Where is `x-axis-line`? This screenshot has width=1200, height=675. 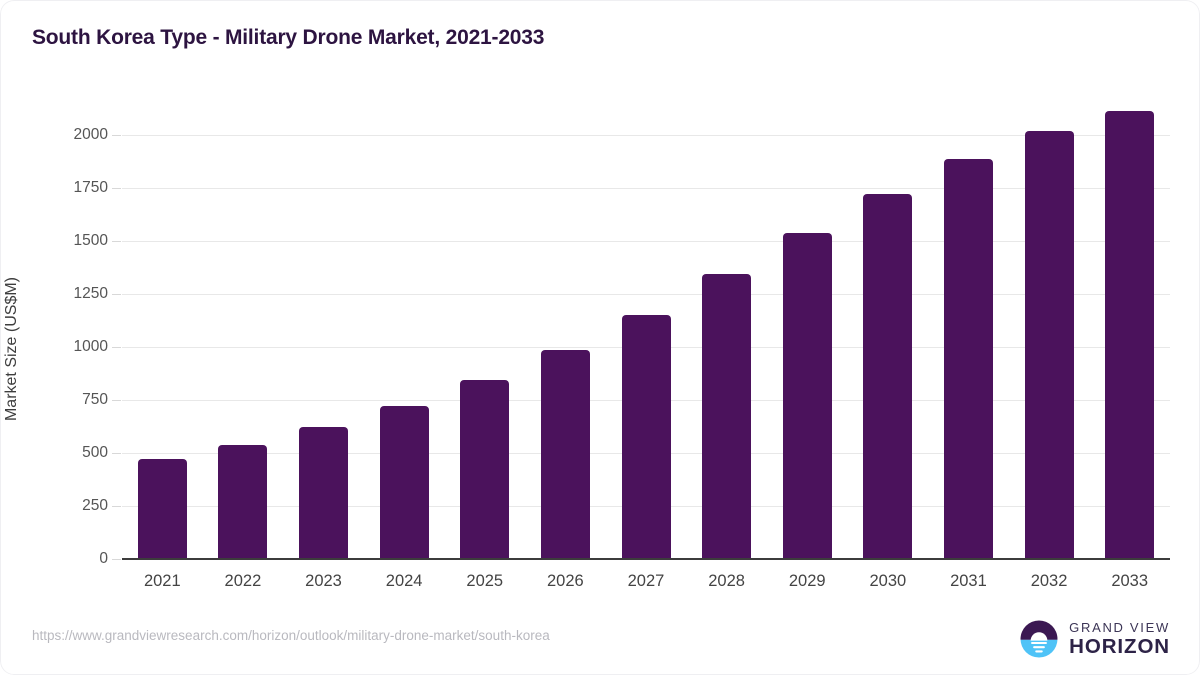
x-axis-line is located at coordinates (646, 559).